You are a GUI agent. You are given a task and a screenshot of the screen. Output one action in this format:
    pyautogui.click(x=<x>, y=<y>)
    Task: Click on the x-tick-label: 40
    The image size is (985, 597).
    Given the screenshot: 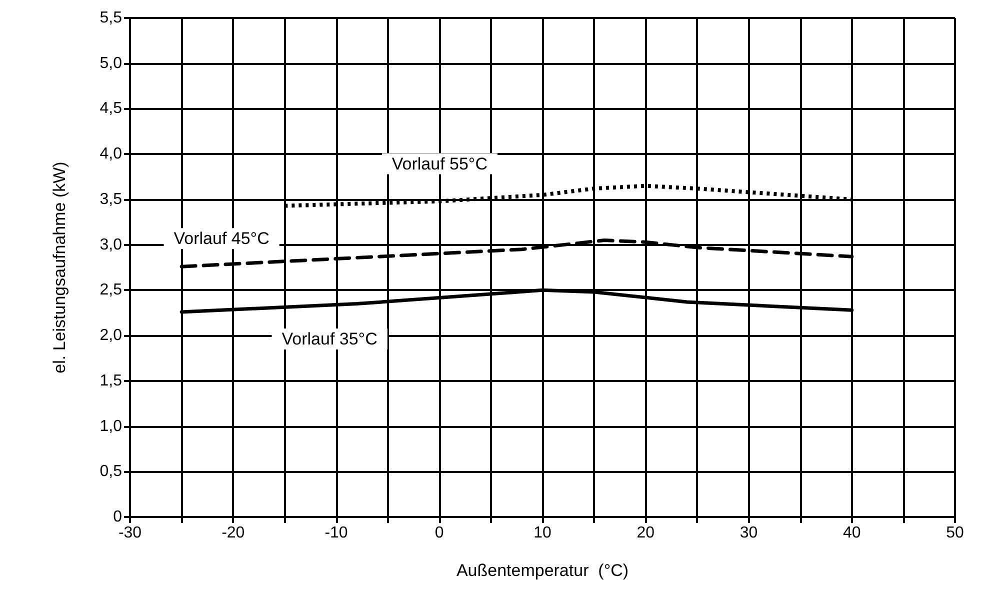 What is the action you would take?
    pyautogui.click(x=851, y=533)
    